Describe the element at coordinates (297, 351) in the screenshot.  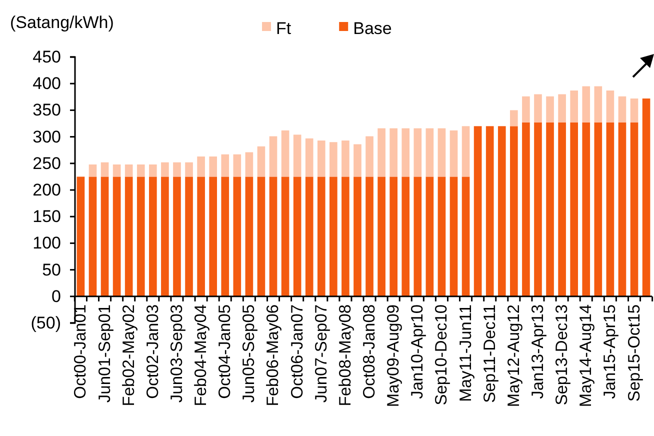
I see `x-tick-label: Oct06-Jan07` at that location.